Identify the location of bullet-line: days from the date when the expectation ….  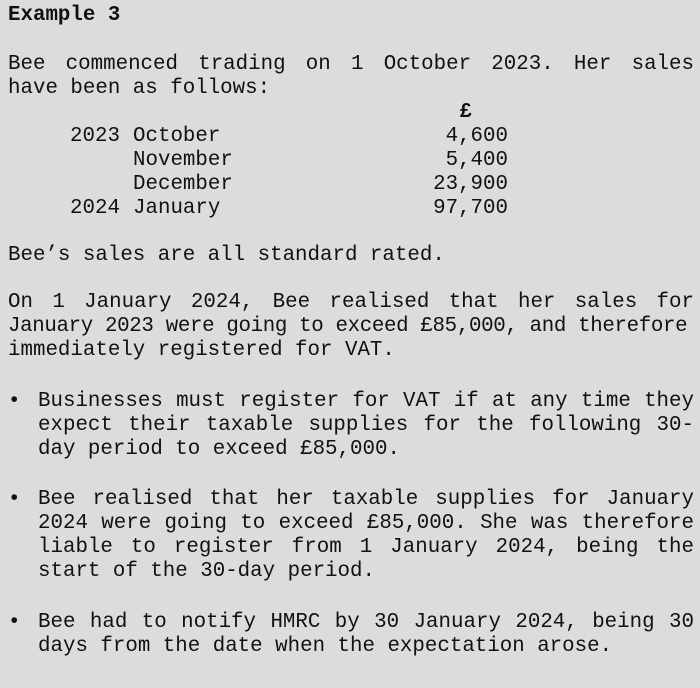
(325, 646).